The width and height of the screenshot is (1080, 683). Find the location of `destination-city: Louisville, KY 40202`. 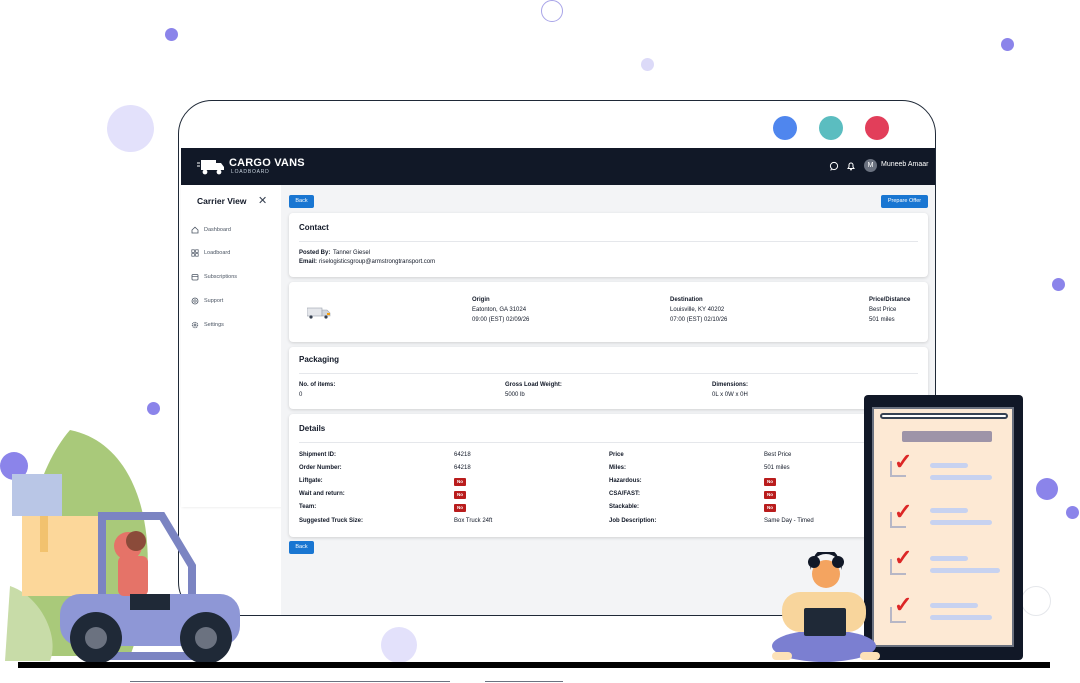

destination-city: Louisville, KY 40202 is located at coordinates (697, 310).